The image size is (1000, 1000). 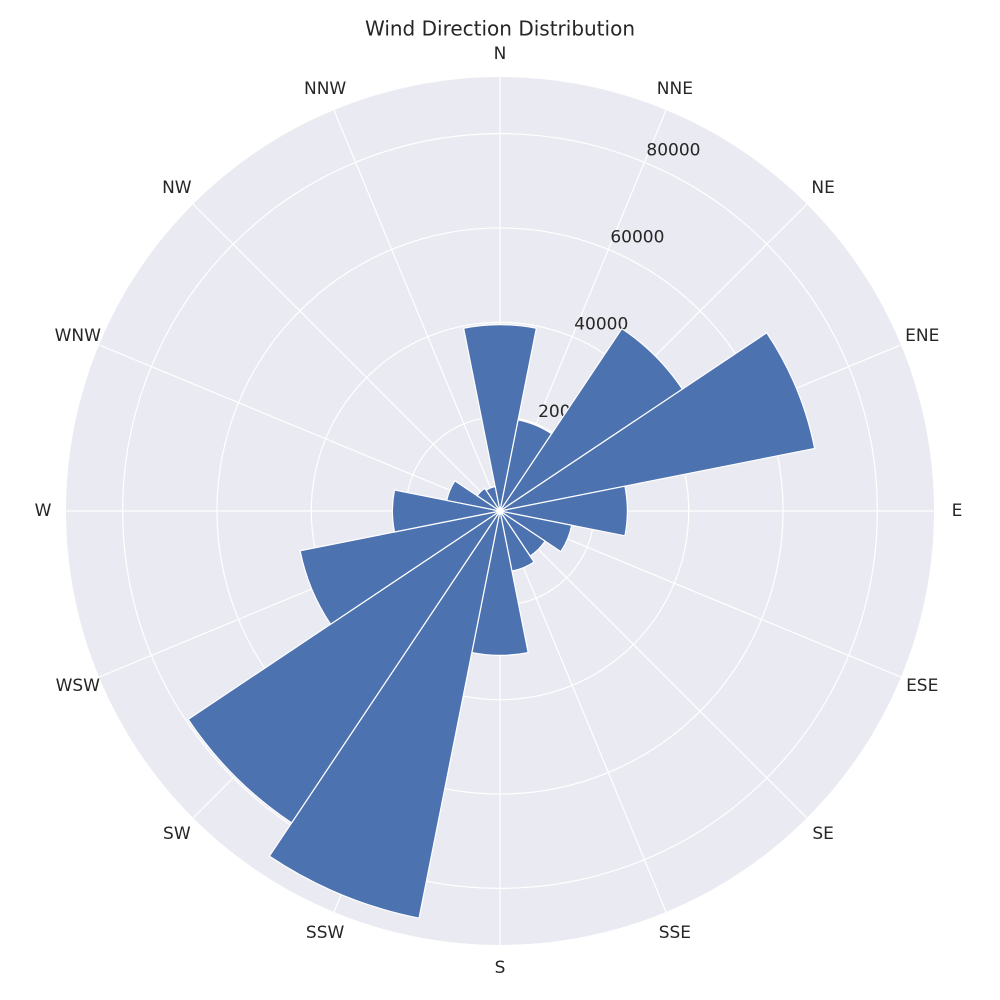 I want to click on angle-label: ESE, so click(x=922, y=686).